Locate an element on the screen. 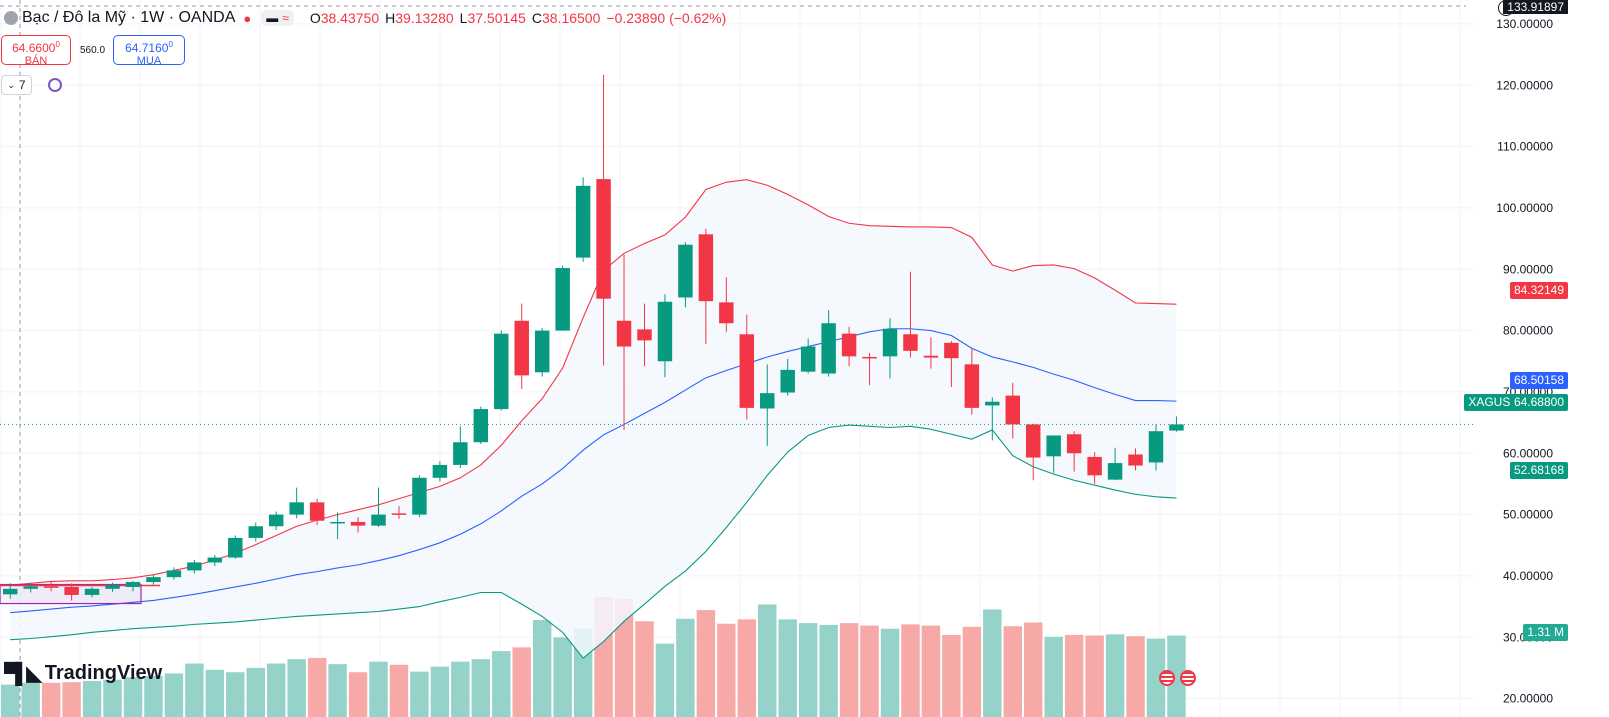 The width and height of the screenshot is (1609, 717). ohlc-close: 38.16500 is located at coordinates (571, 18).